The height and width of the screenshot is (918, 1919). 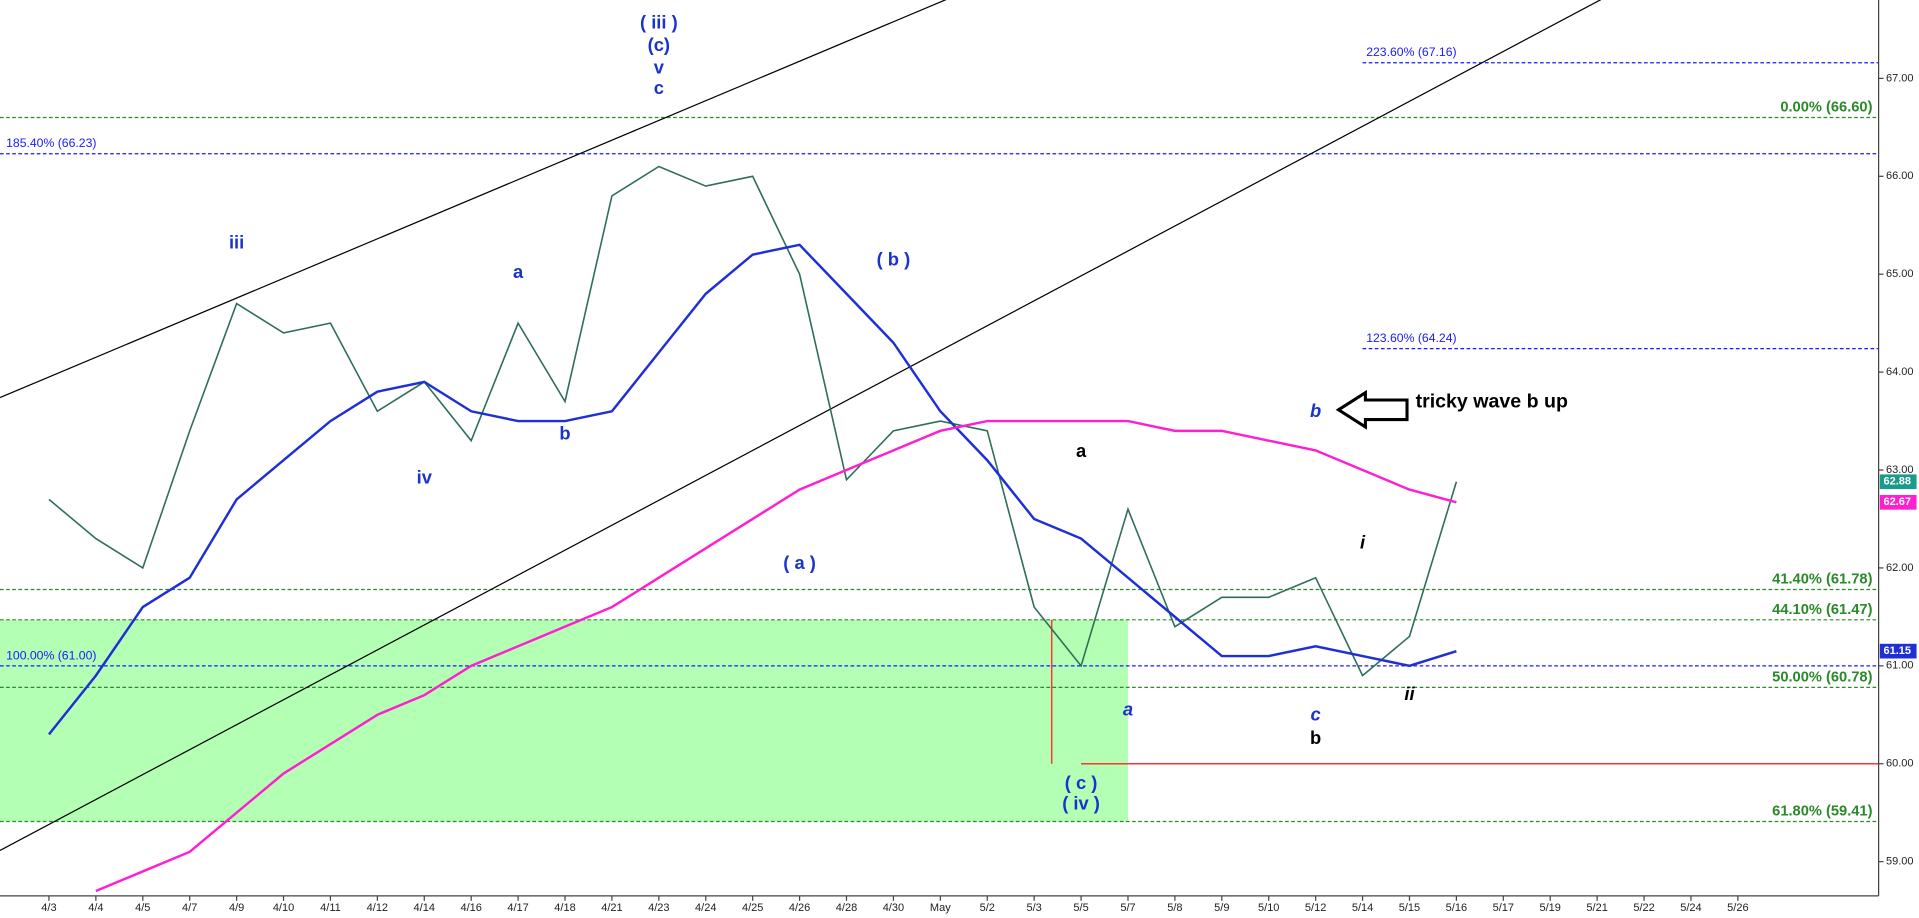 I want to click on x-tick-label: 5/24, so click(x=1690, y=908).